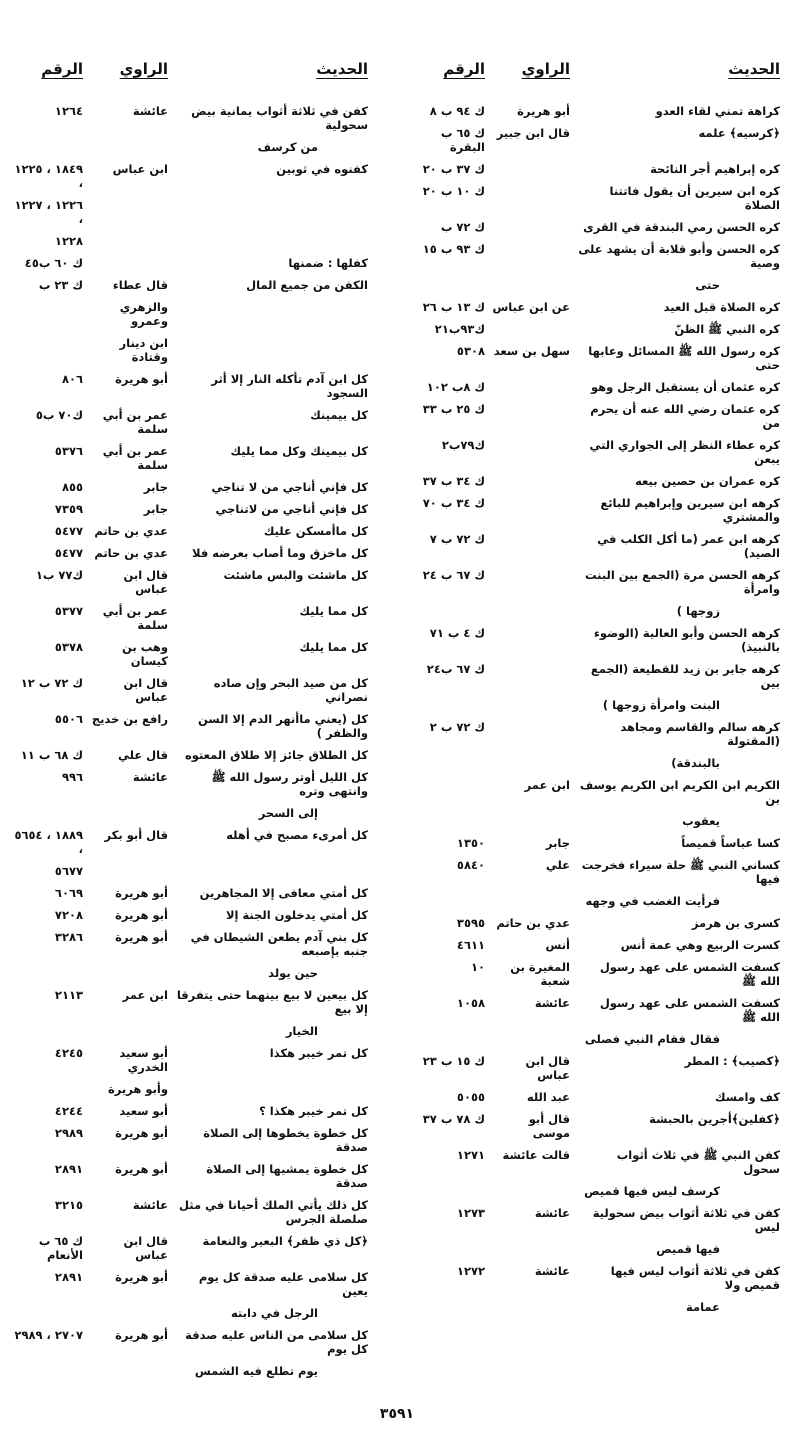 This screenshot has width=794, height=1446. What do you see at coordinates (188, 618) in the screenshot?
I see `index-row: كل مما يليك عمر بن أبي سلمة ٥٣٧٧` at bounding box center [188, 618].